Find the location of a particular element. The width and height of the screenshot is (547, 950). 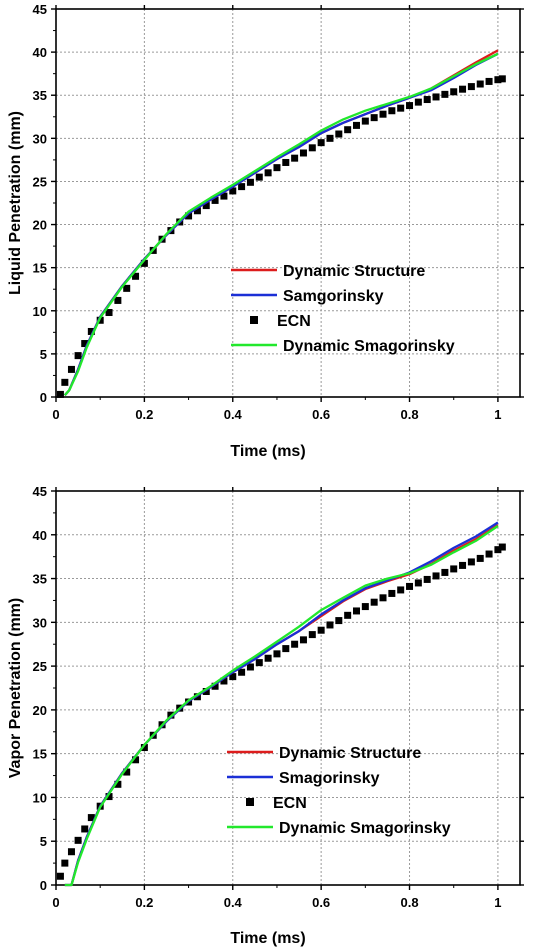

y-axis-title: Vapor Penetration (mm) is located at coordinates (15, 688).